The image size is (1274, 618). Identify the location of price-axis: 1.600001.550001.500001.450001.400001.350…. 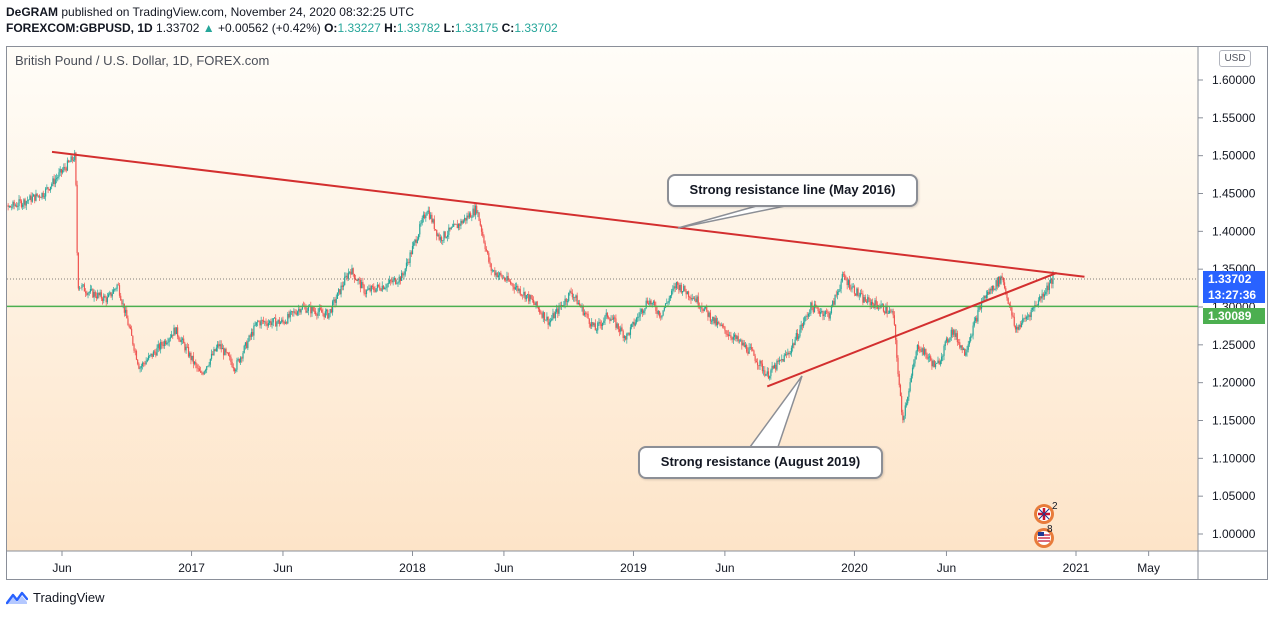
(1227, 307).